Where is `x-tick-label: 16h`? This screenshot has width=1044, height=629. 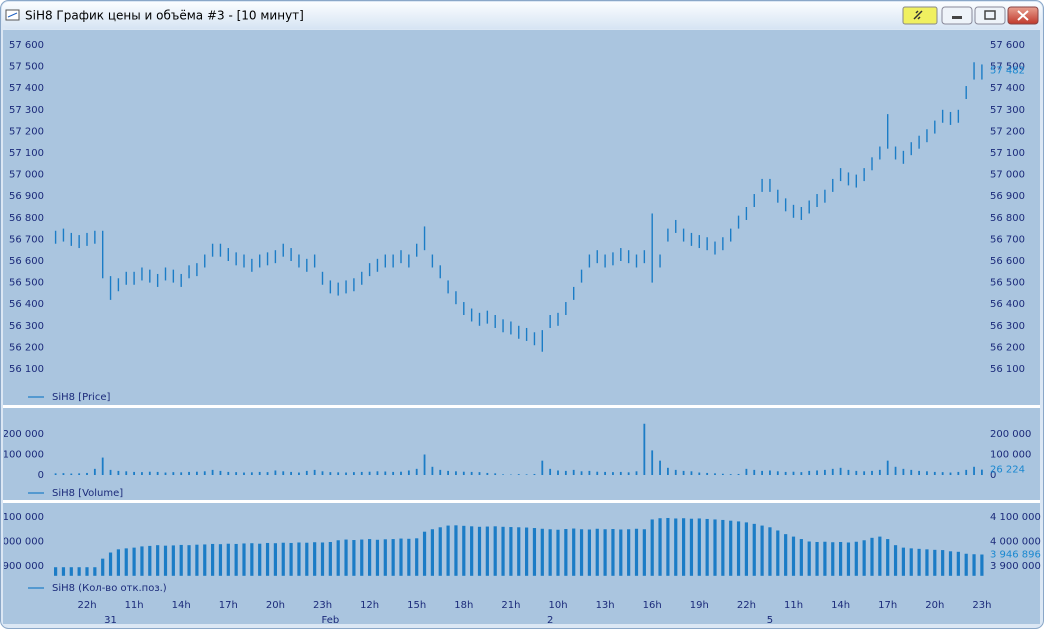
x-tick-label: 16h is located at coordinates (652, 605).